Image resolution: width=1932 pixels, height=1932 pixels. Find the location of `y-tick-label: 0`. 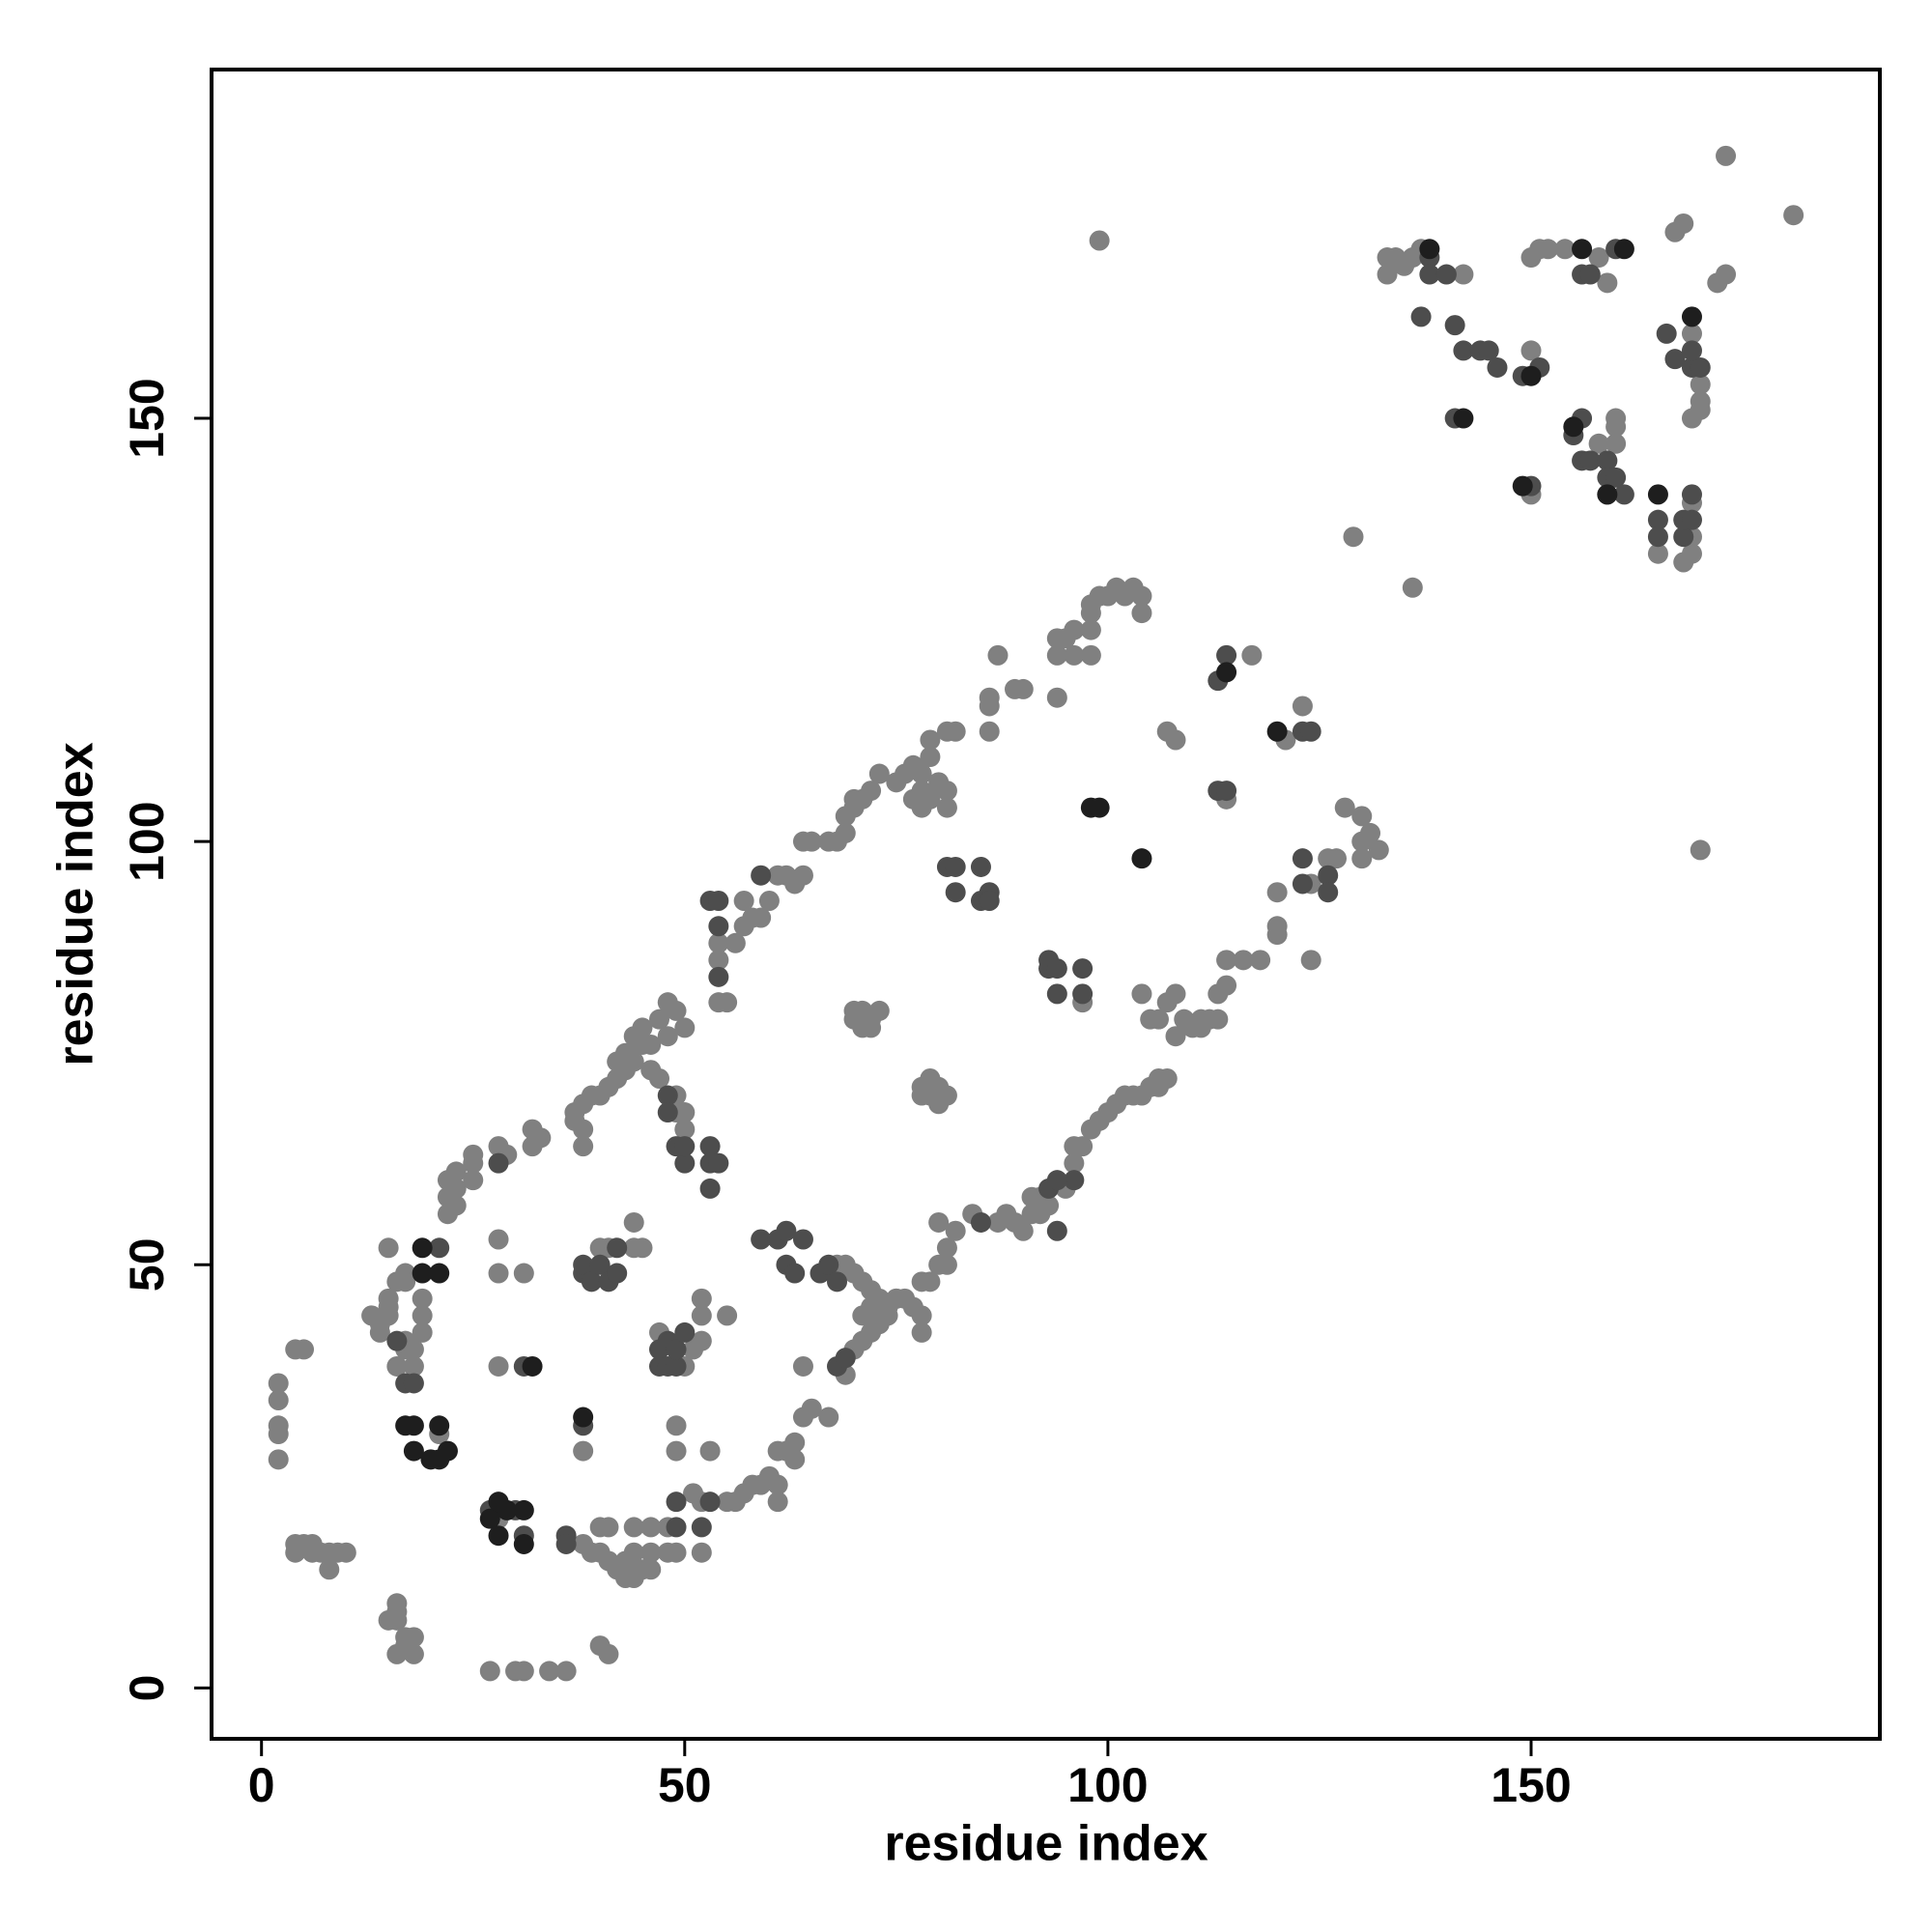

y-tick-label: 0 is located at coordinates (147, 1688).